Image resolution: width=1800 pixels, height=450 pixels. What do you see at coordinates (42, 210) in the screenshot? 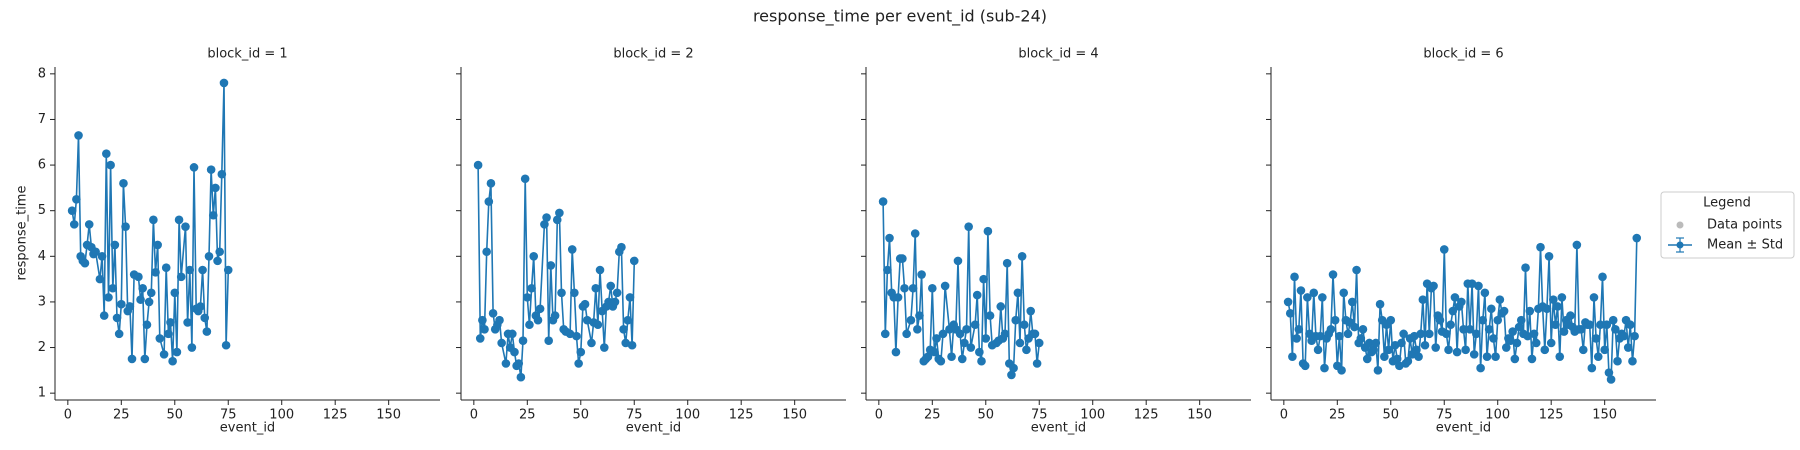
I see `y-tick-label: 5` at bounding box center [42, 210].